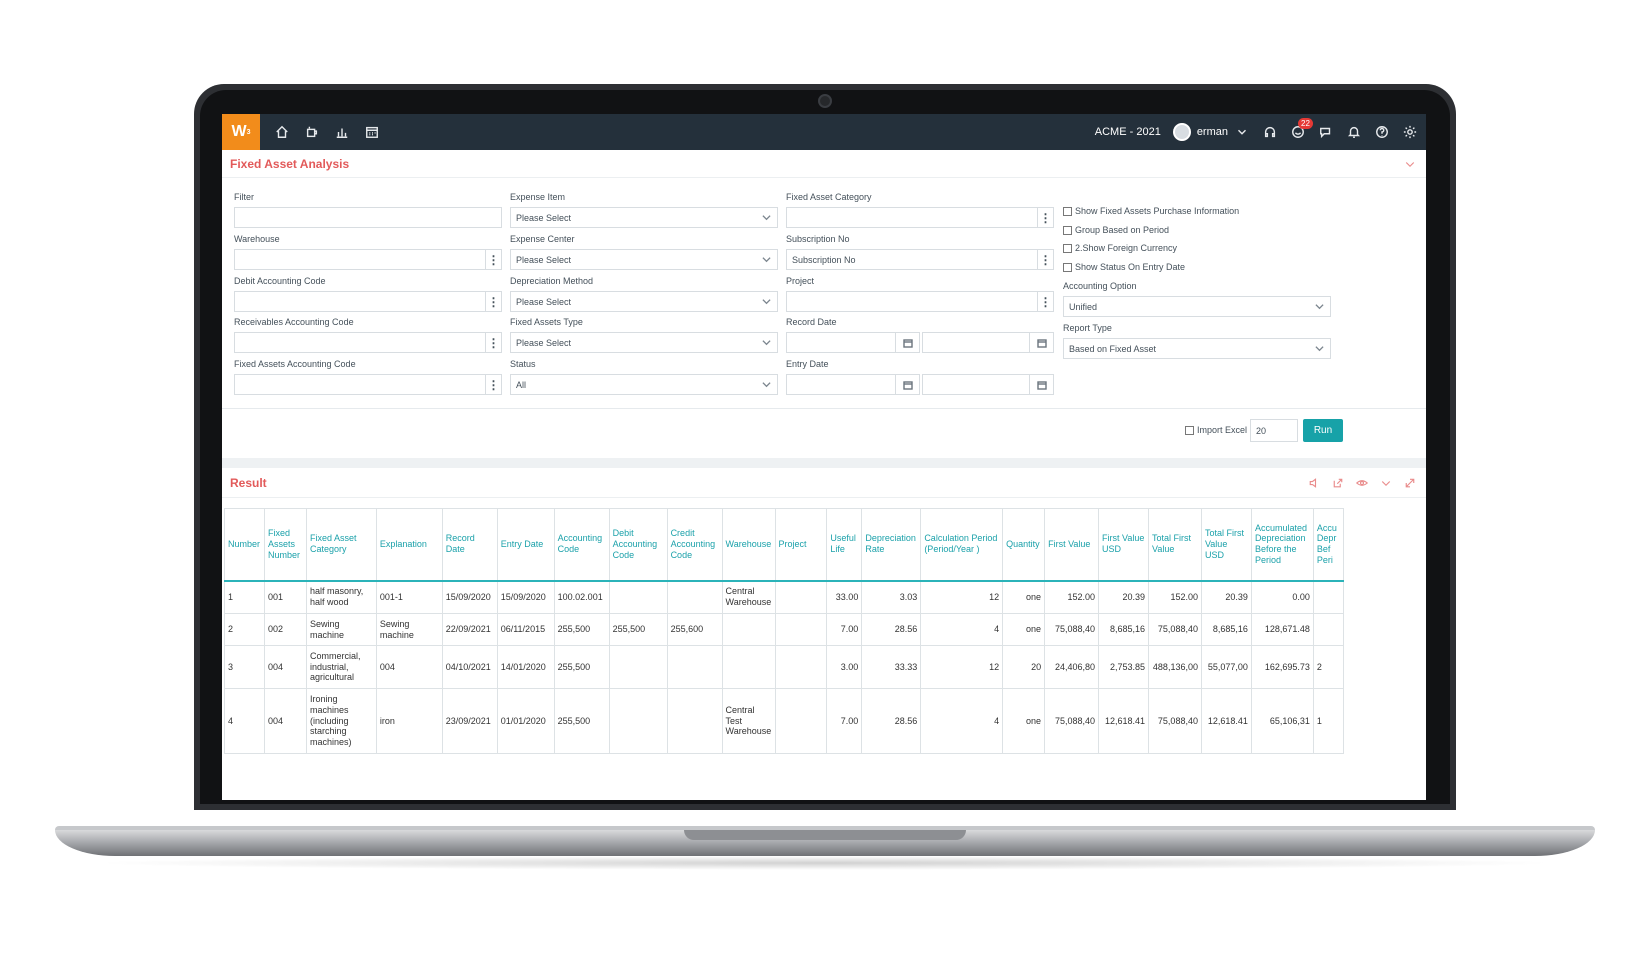 This screenshot has height=953, width=1649. I want to click on table-cell: 3, so click(244, 667).